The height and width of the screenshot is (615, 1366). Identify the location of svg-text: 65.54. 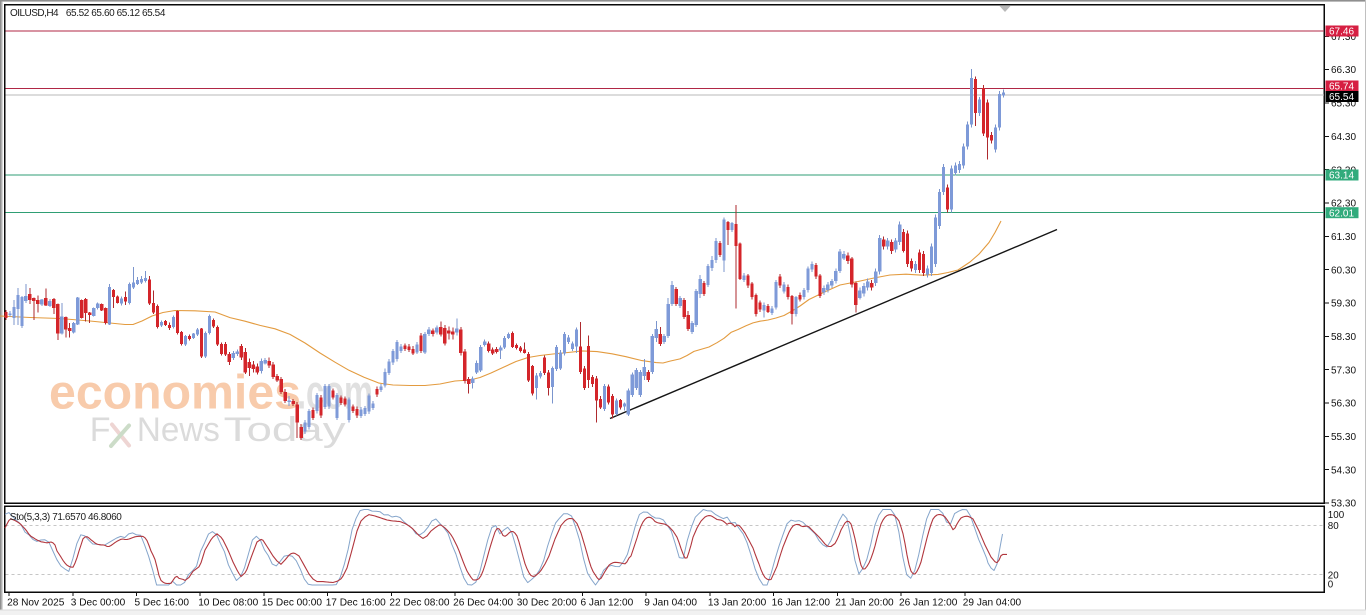
(1341, 97).